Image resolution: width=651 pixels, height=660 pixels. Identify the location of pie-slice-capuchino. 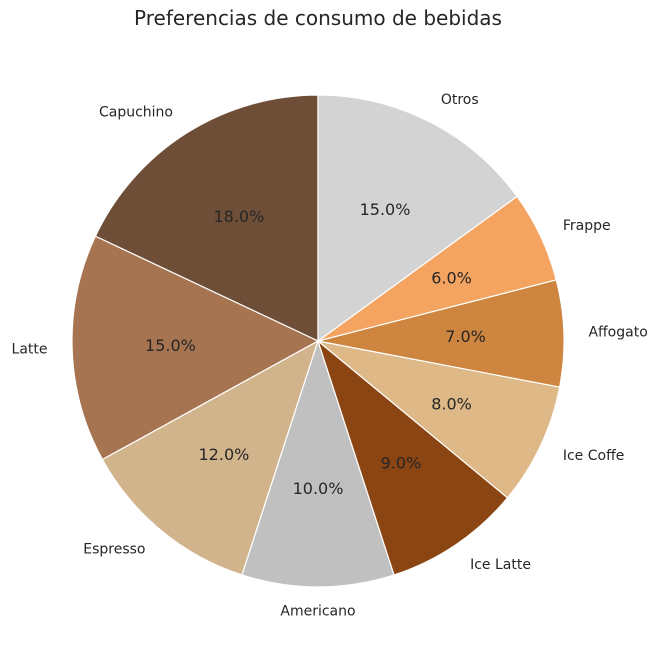
(206, 218).